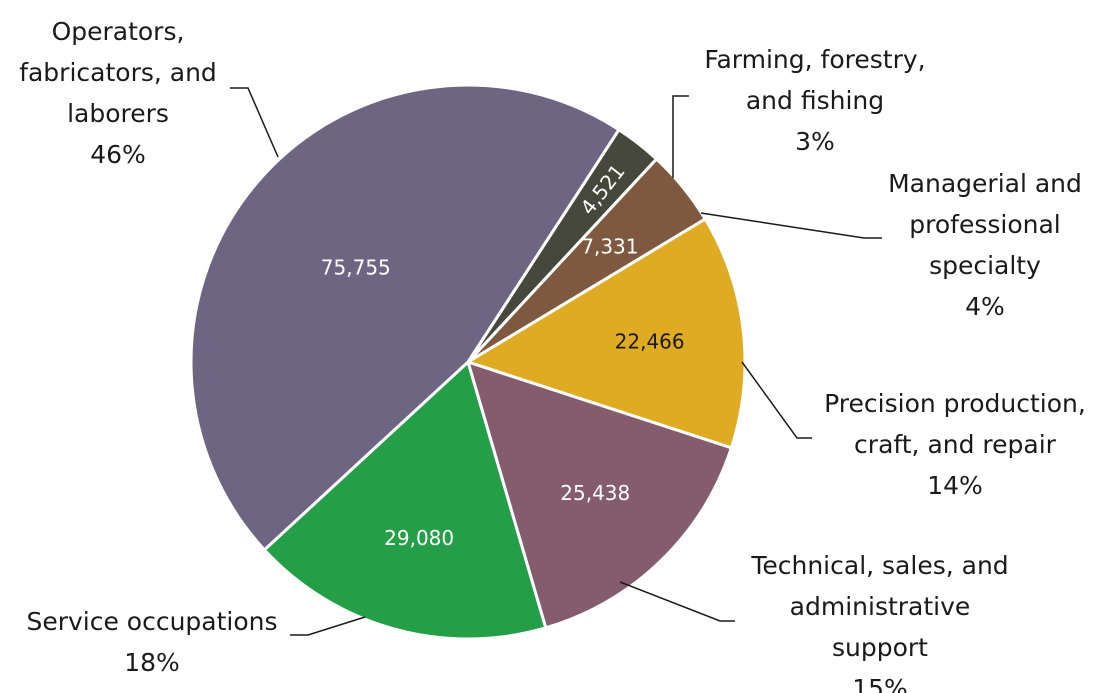 The image size is (1114, 693). I want to click on value-label-operators: 75,755, so click(356, 267).